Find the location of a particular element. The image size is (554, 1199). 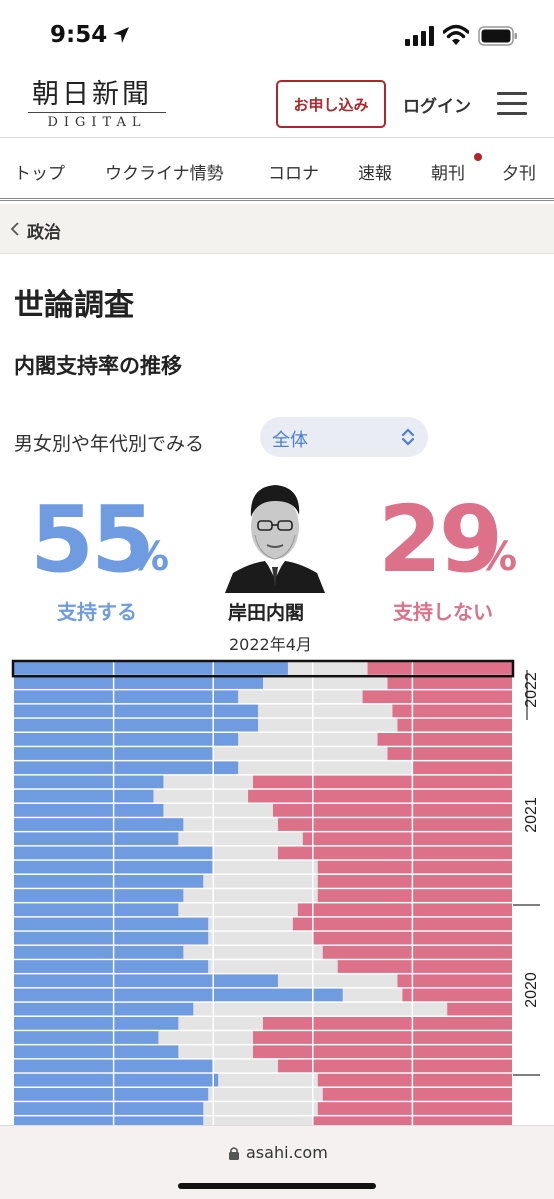

category-nav: トップ ウクライナ情勢 コロナ 速報 朝刊 夕刊 is located at coordinates (277, 170).